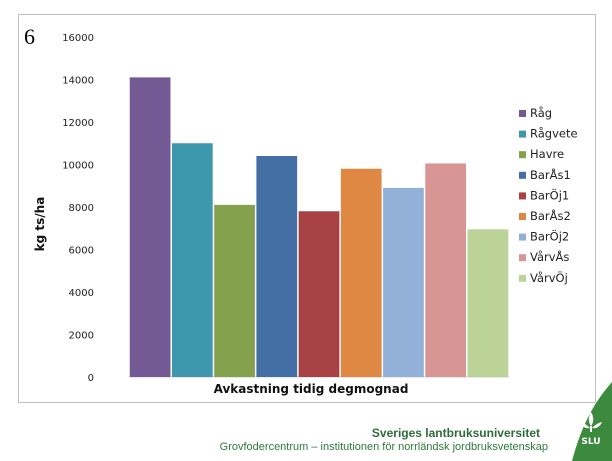 This screenshot has height=461, width=612. I want to click on legend-label: Havre, so click(547, 154).